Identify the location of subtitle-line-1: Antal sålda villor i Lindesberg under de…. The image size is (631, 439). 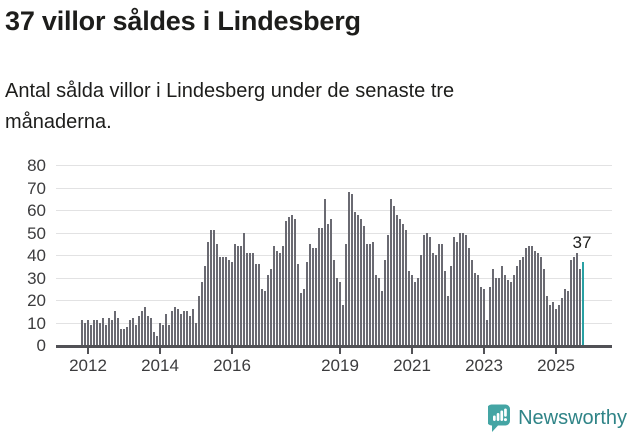
(230, 91).